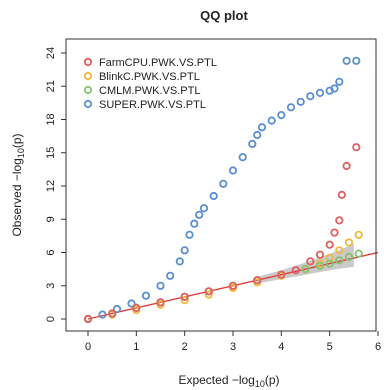  What do you see at coordinates (224, 15) in the screenshot?
I see `chart-title: QQ plot` at bounding box center [224, 15].